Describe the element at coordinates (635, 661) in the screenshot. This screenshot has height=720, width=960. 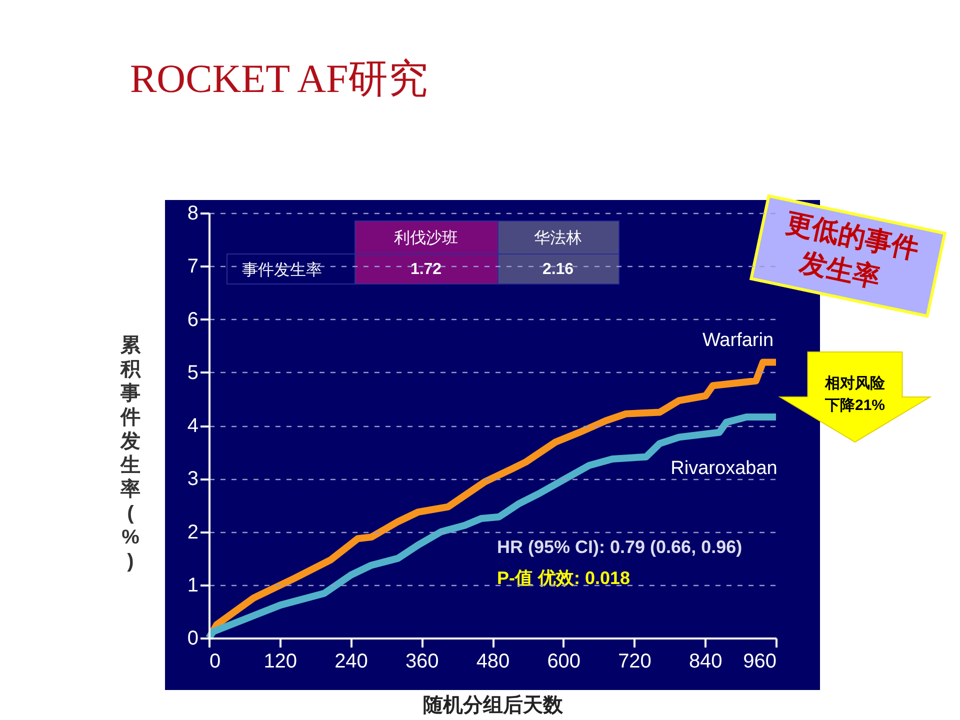
I see `x-tick-label: 720` at that location.